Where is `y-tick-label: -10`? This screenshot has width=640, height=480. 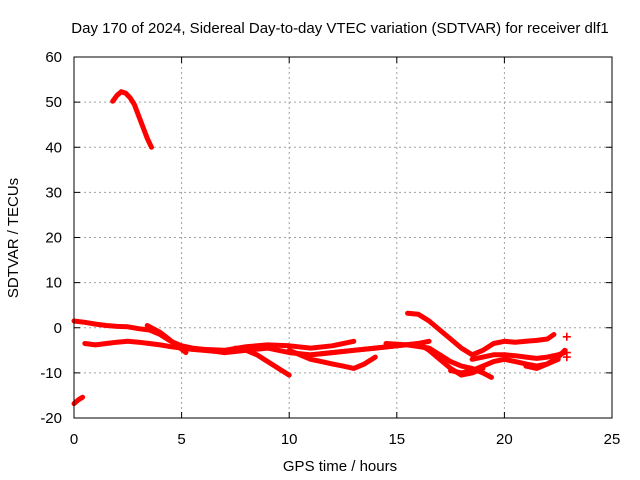 y-tick-label: -10 is located at coordinates (51, 373).